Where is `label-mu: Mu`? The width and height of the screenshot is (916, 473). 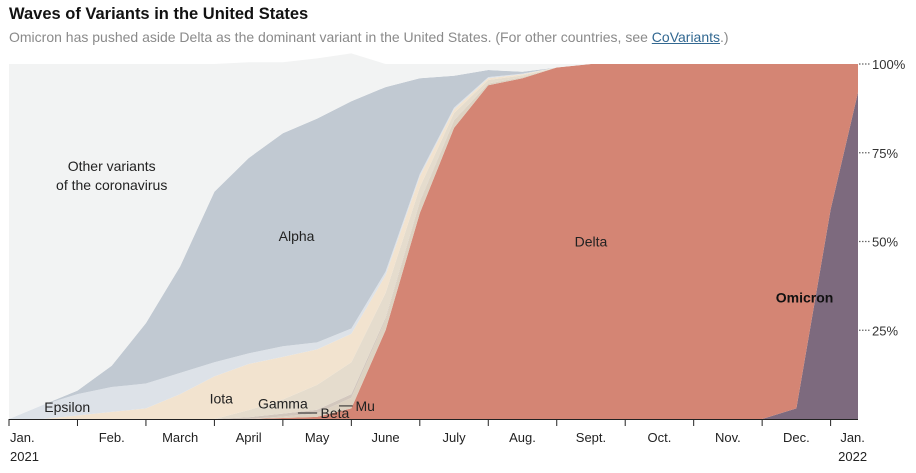
label-mu: Mu is located at coordinates (364, 406).